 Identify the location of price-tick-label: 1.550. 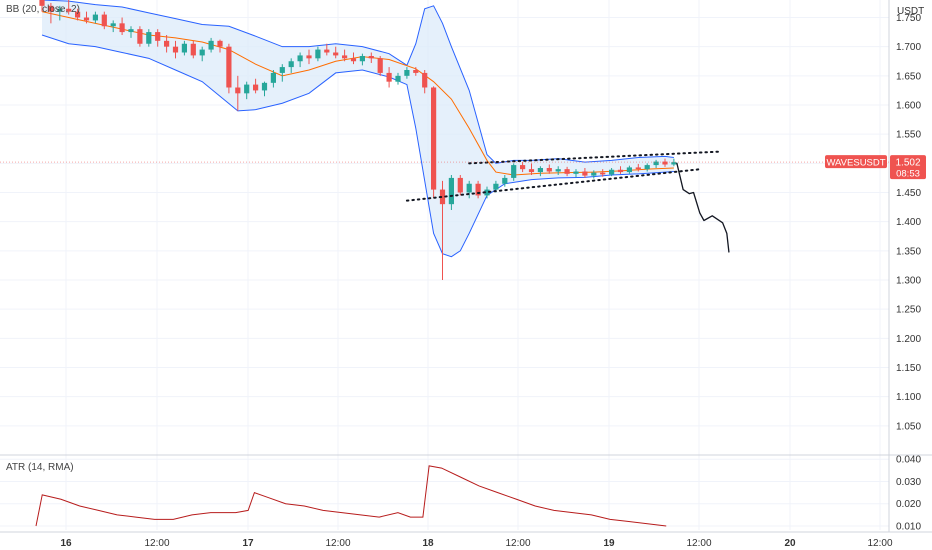
(908, 135).